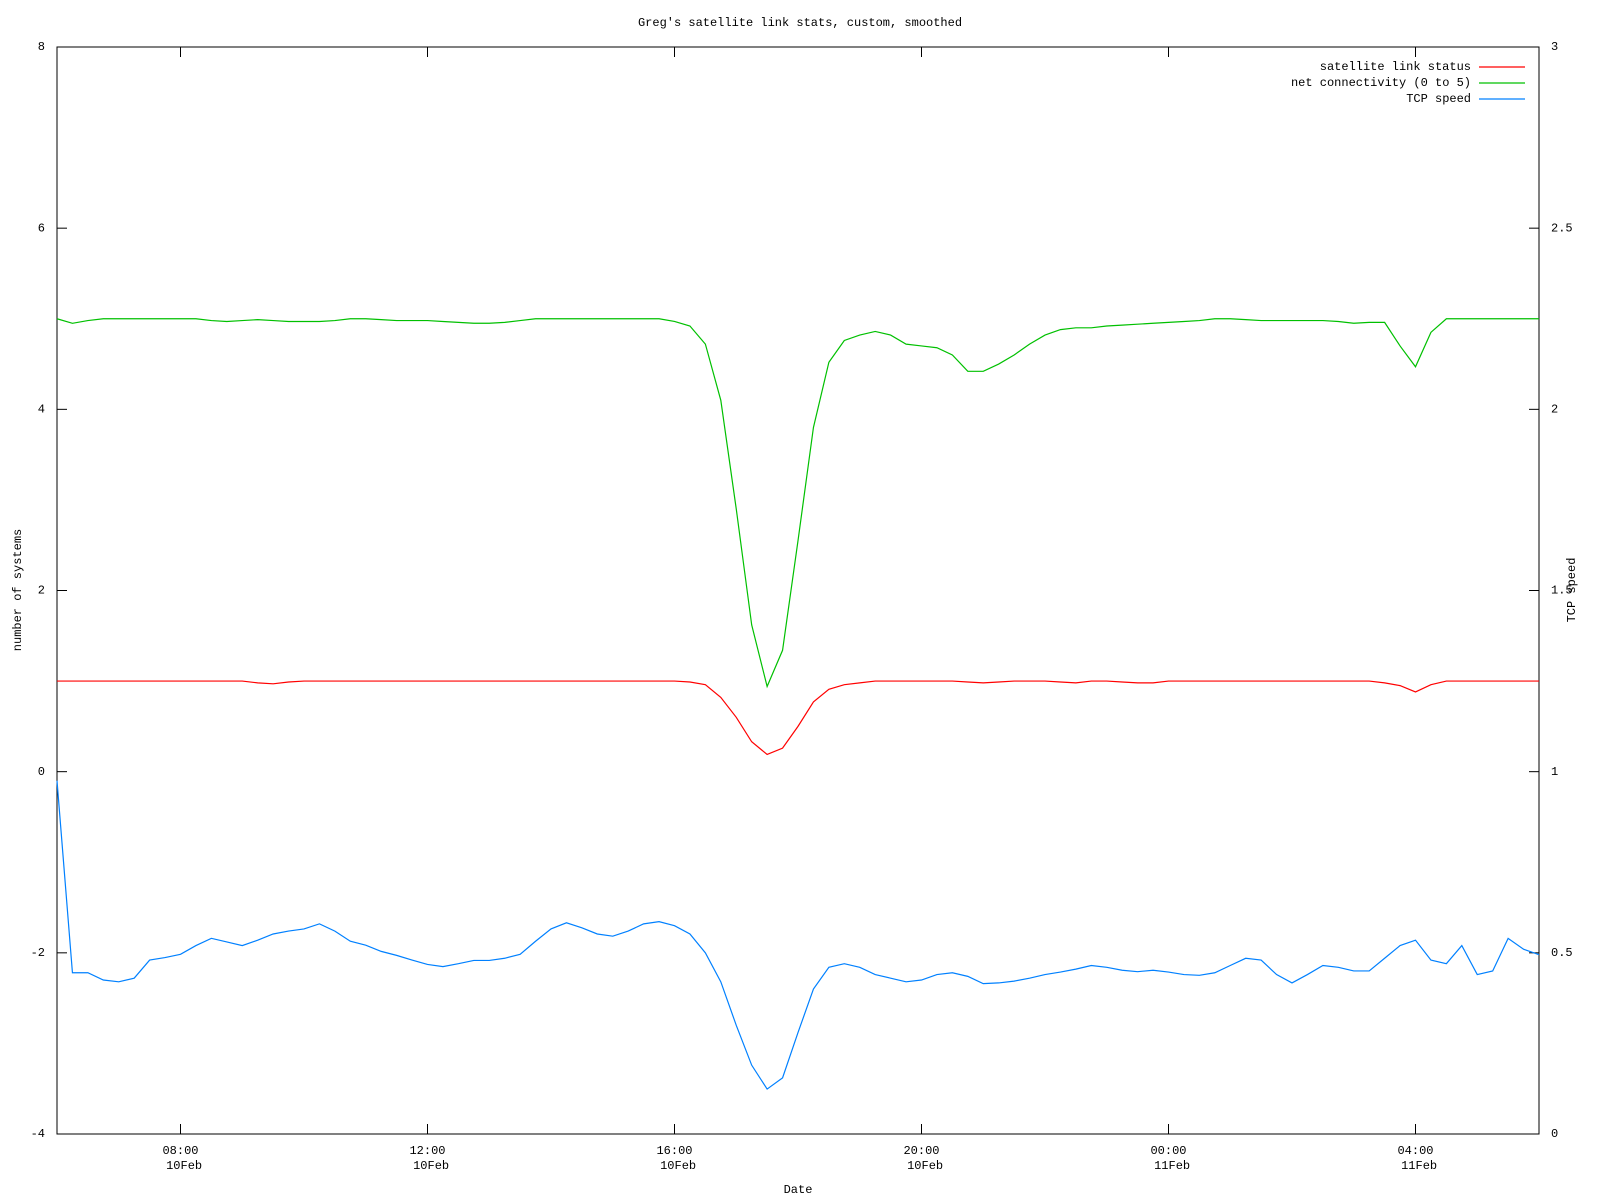 The width and height of the screenshot is (1600, 1200). I want to click on y-tick-label: 8, so click(41, 47).